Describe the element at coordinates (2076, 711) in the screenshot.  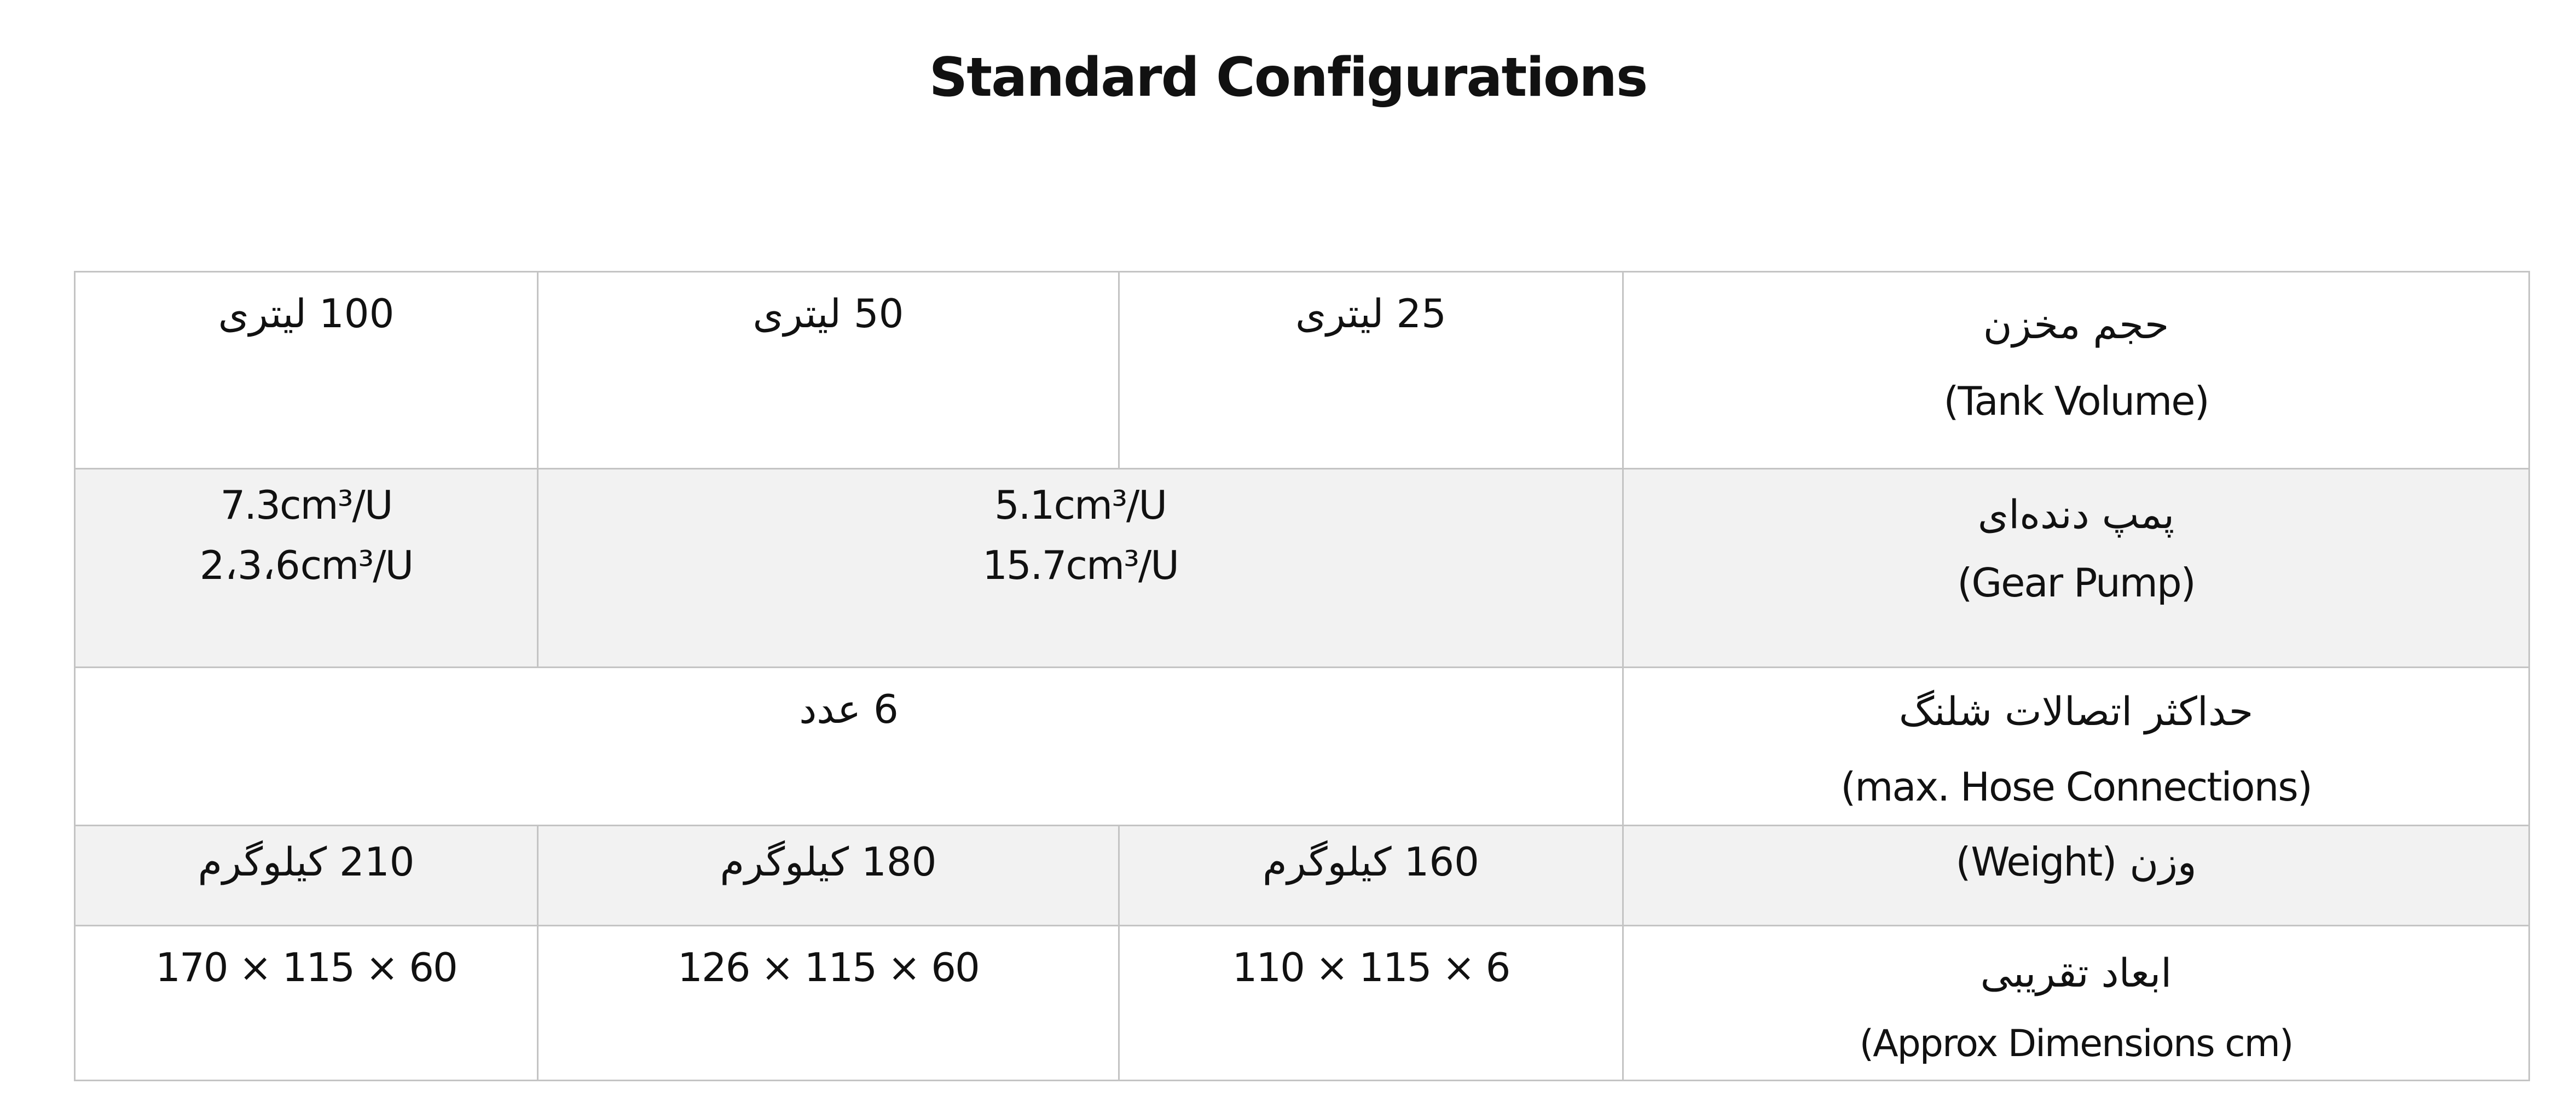
I see `label-fa: حداکثر اتصالات شلنگ` at that location.